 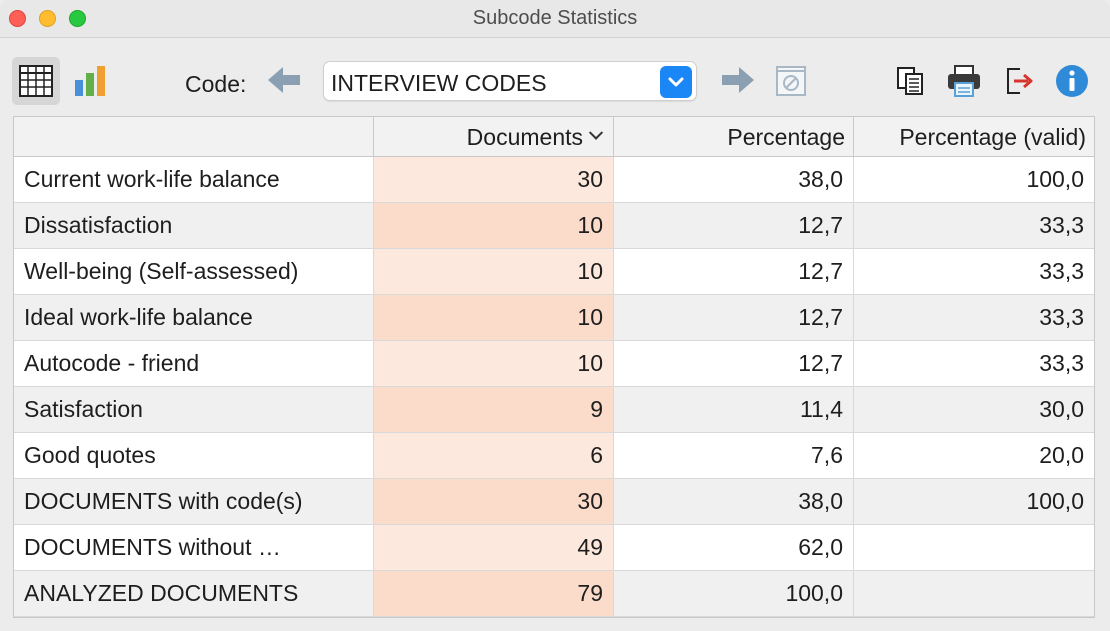 I want to click on print-button, so click(x=964, y=81).